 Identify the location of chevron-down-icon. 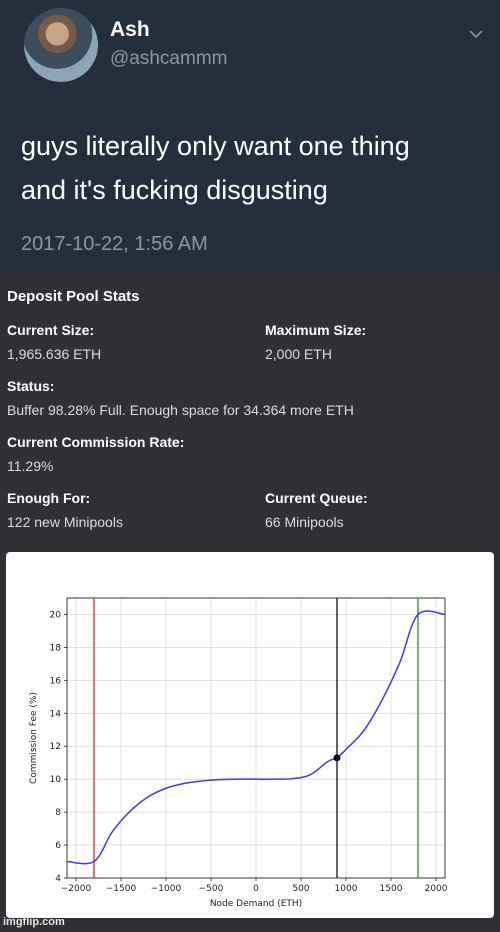
(476, 34).